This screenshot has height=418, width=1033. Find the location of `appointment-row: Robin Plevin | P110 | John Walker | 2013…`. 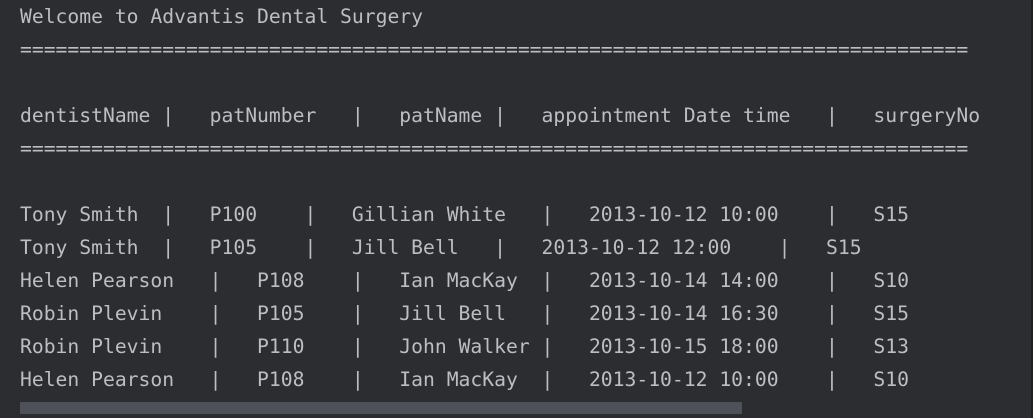

appointment-row: Robin Plevin | P110 | John Walker | 2013… is located at coordinates (464, 346).